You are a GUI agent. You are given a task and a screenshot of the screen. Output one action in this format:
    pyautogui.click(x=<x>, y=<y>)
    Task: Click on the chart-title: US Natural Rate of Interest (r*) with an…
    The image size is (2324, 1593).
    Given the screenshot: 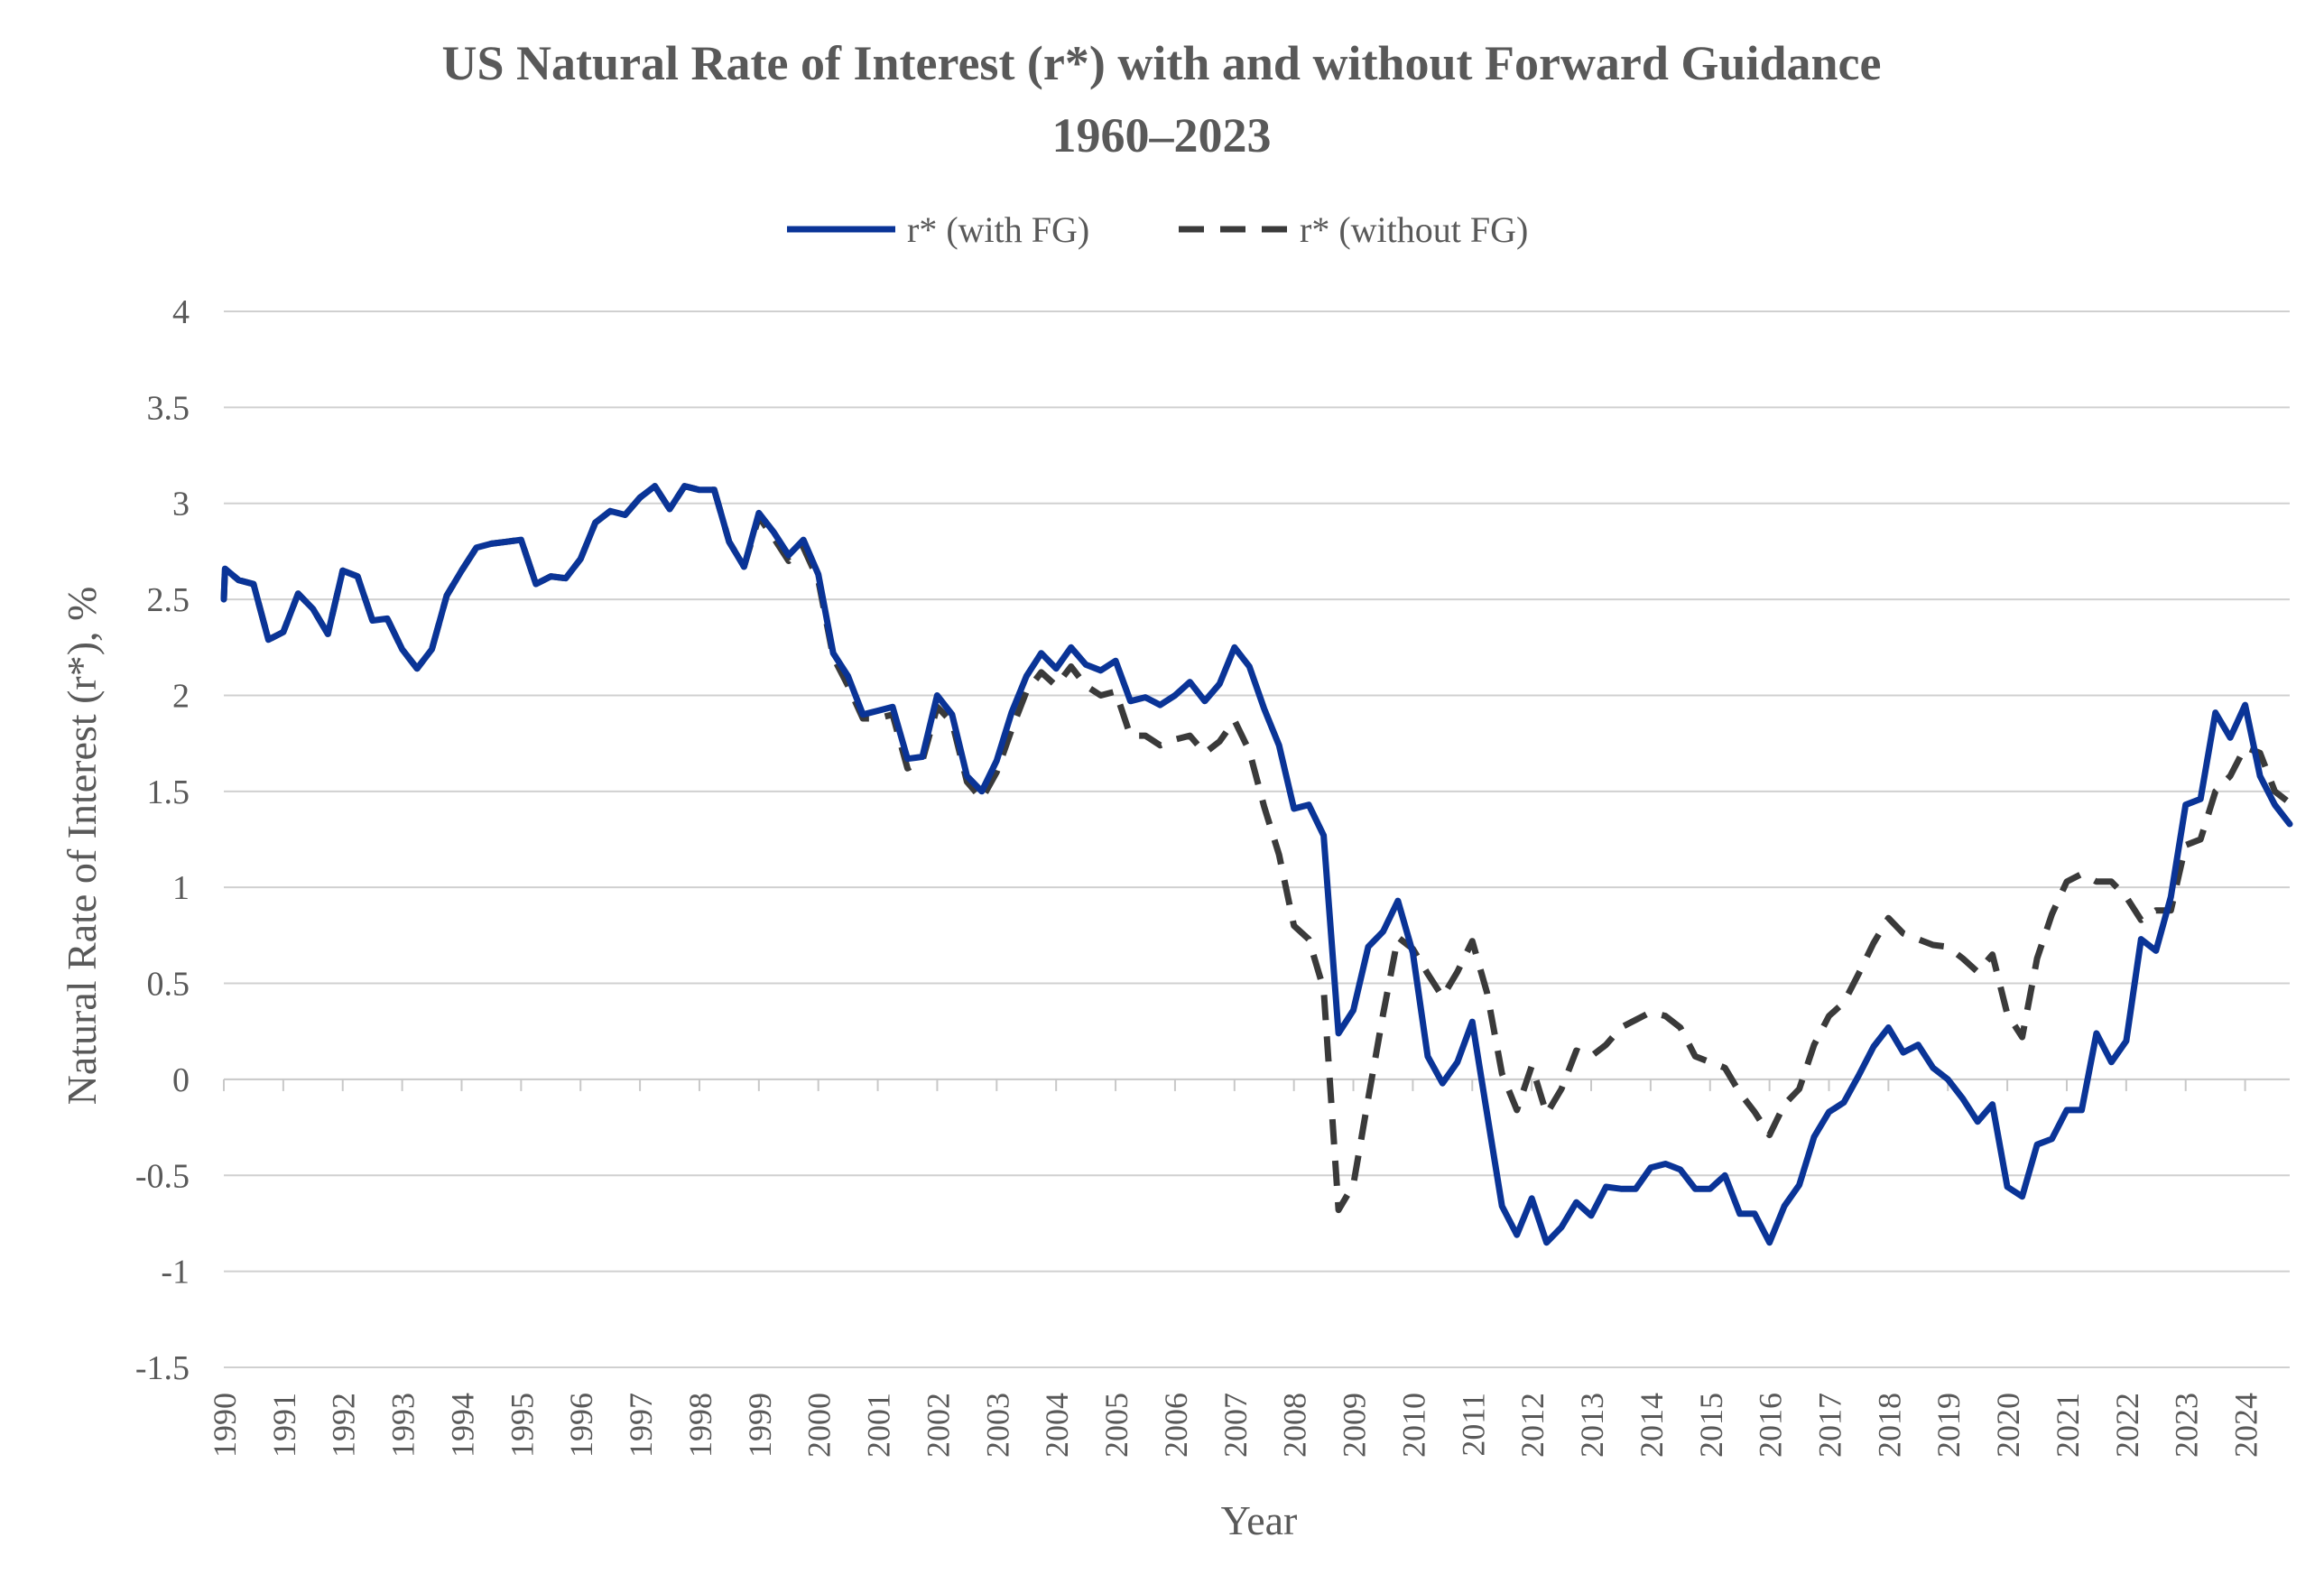 What is the action you would take?
    pyautogui.click(x=1162, y=63)
    